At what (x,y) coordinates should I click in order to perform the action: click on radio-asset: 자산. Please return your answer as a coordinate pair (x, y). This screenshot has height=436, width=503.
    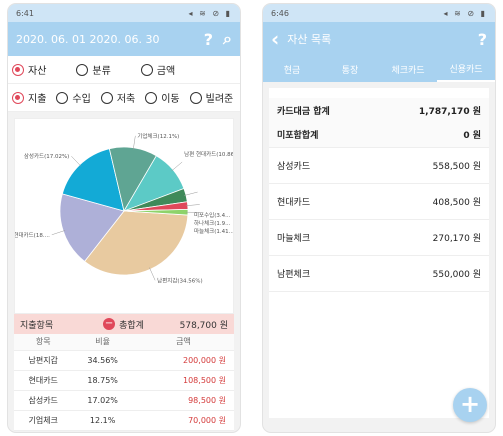
    Looking at the image, I should click on (29, 69).